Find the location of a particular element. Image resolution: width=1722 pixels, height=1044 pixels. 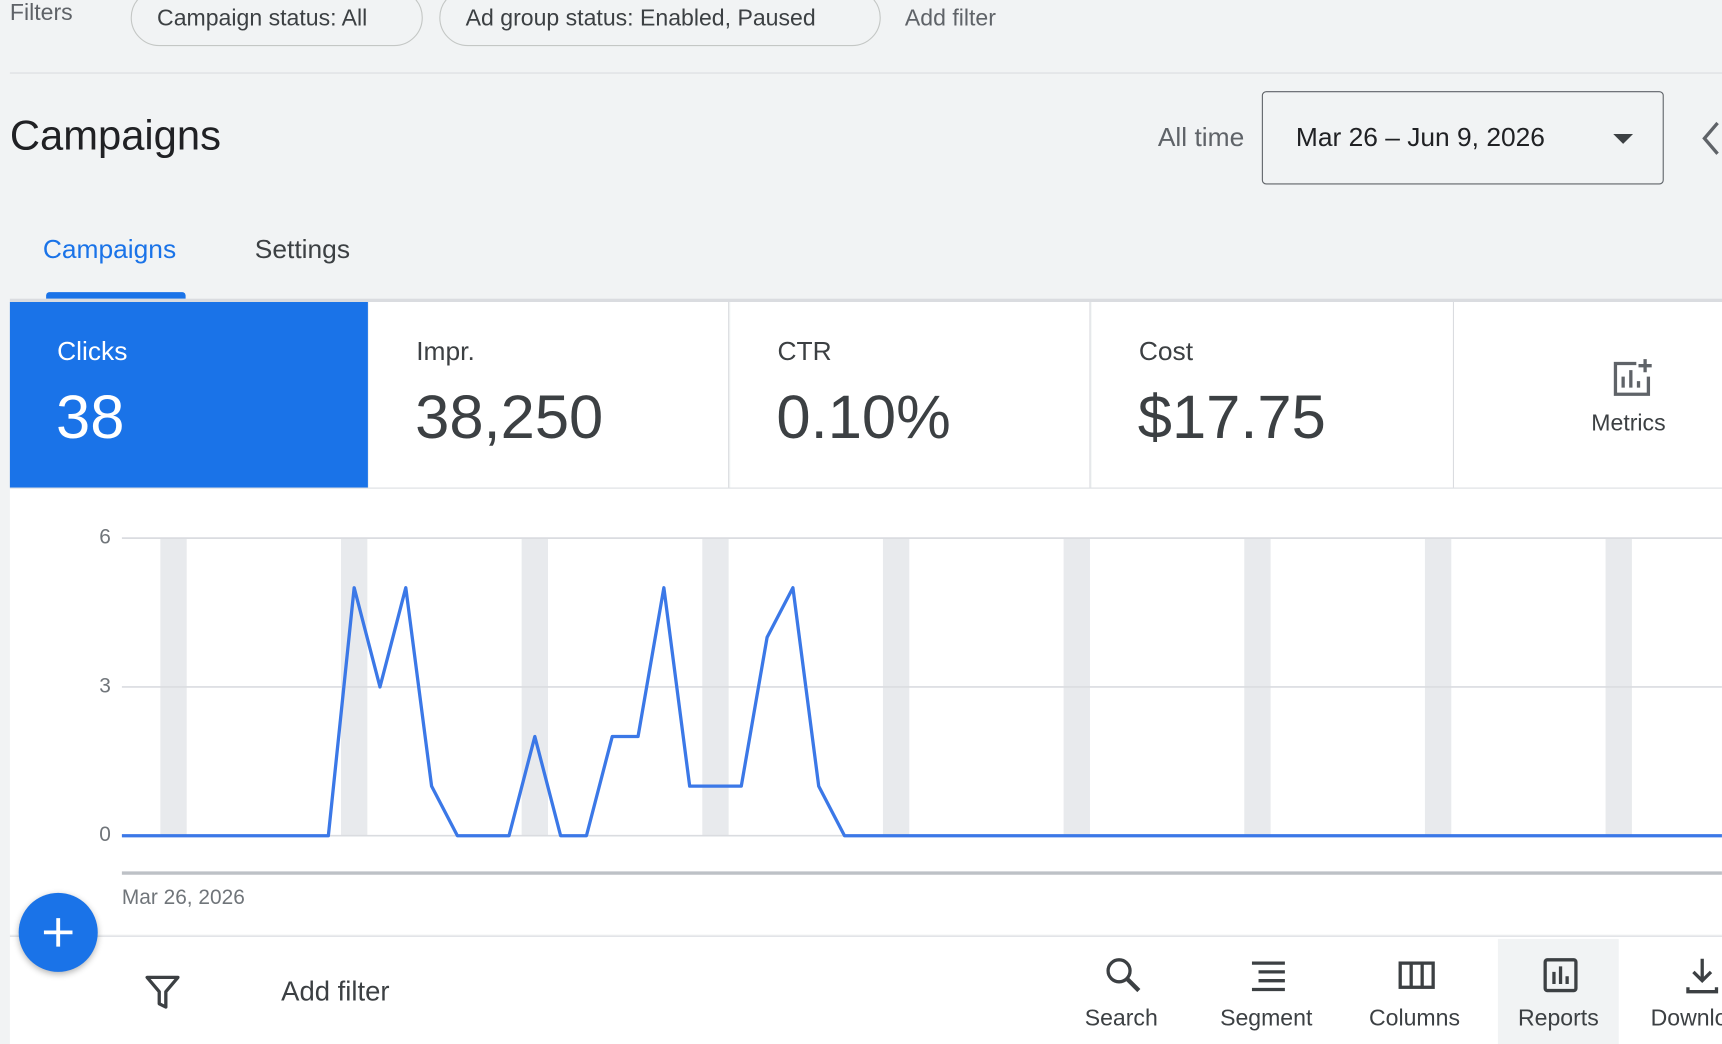

metric-value: $17.75 is located at coordinates (1231, 417).